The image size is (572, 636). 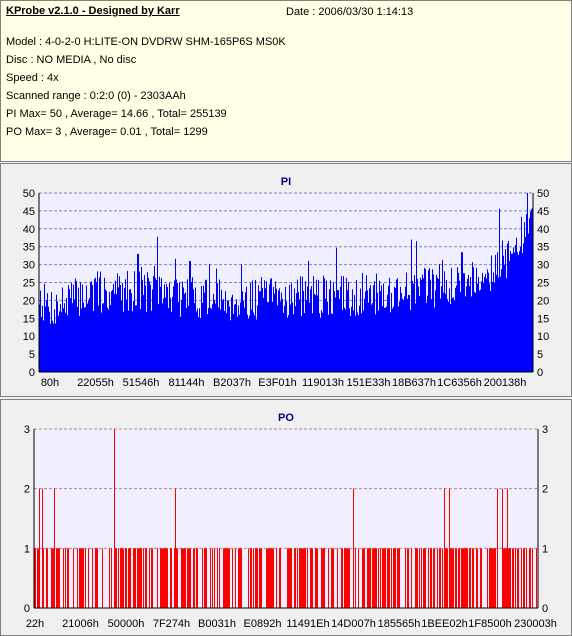 I want to click on x-tick-label: 22055h, so click(x=95, y=383).